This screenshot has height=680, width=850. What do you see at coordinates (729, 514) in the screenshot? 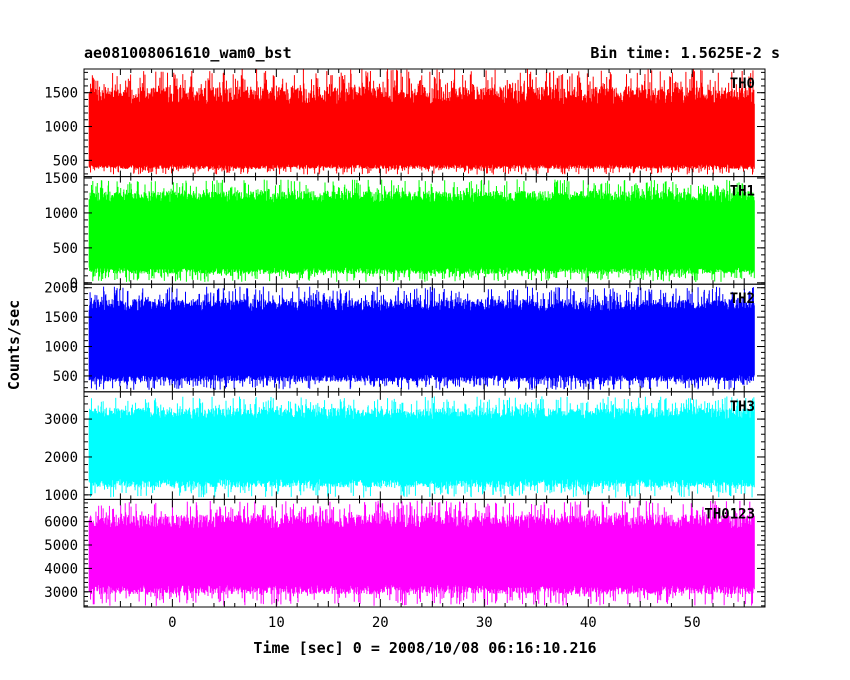
I see `series-th0123-label: TH0123` at bounding box center [729, 514].